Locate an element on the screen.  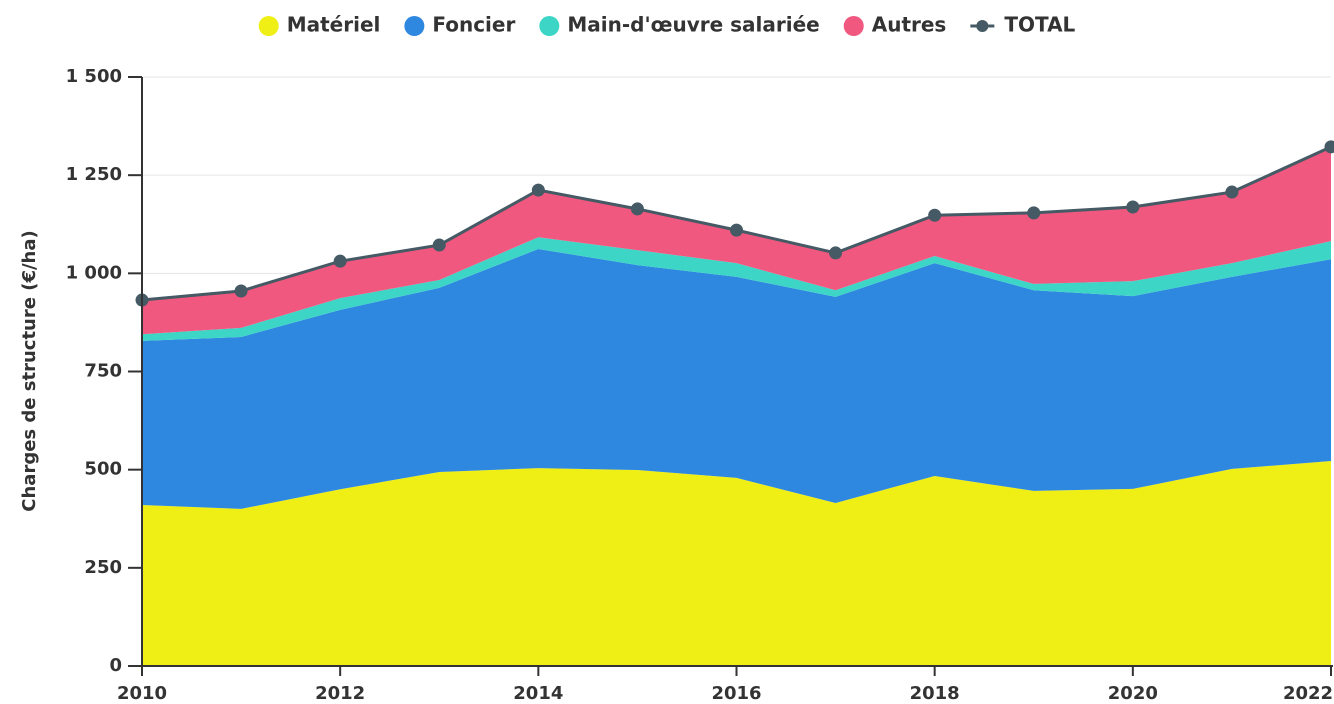
legend-item: Autres is located at coordinates (895, 25).